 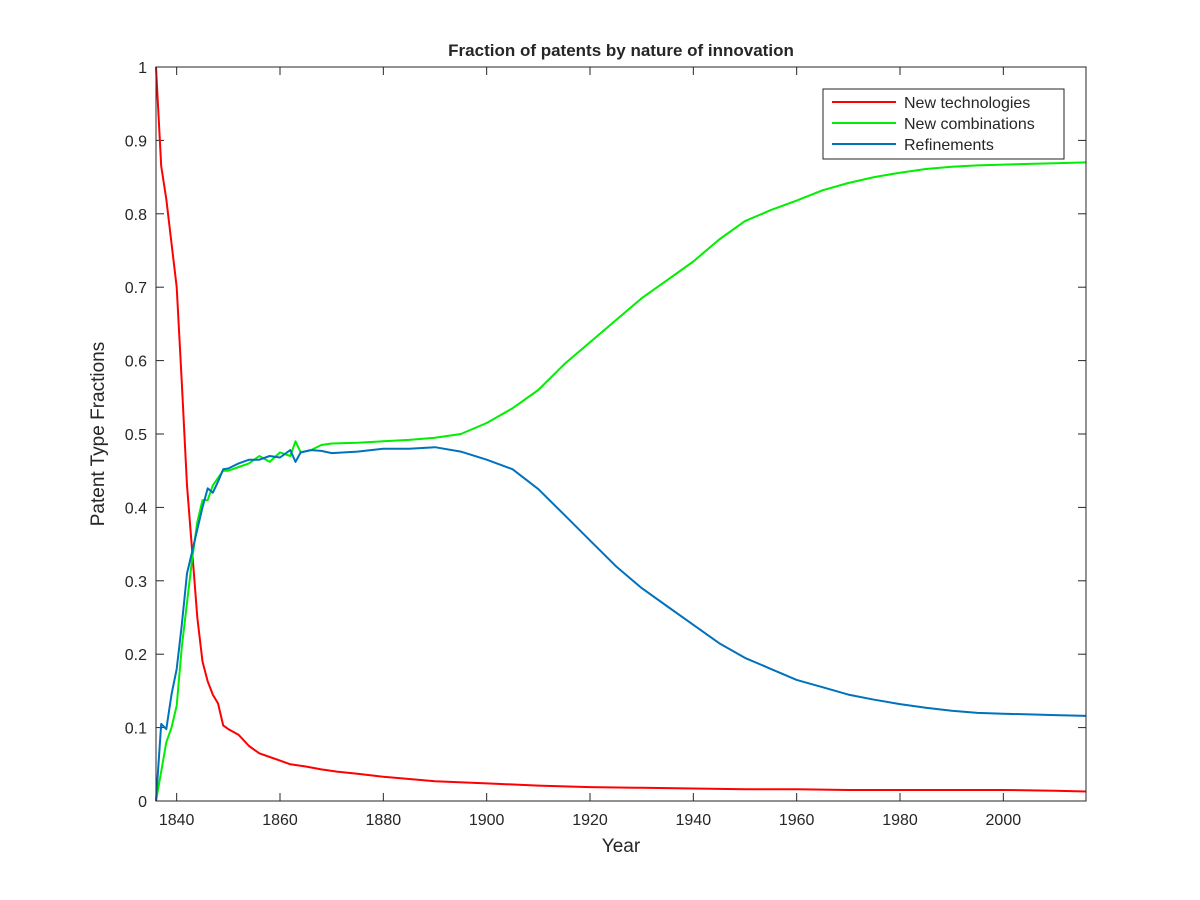 I want to click on x-tick-labels: 1840 1860 1880 1900 1920 1940 1960 1980 2000, so click(x=590, y=820).